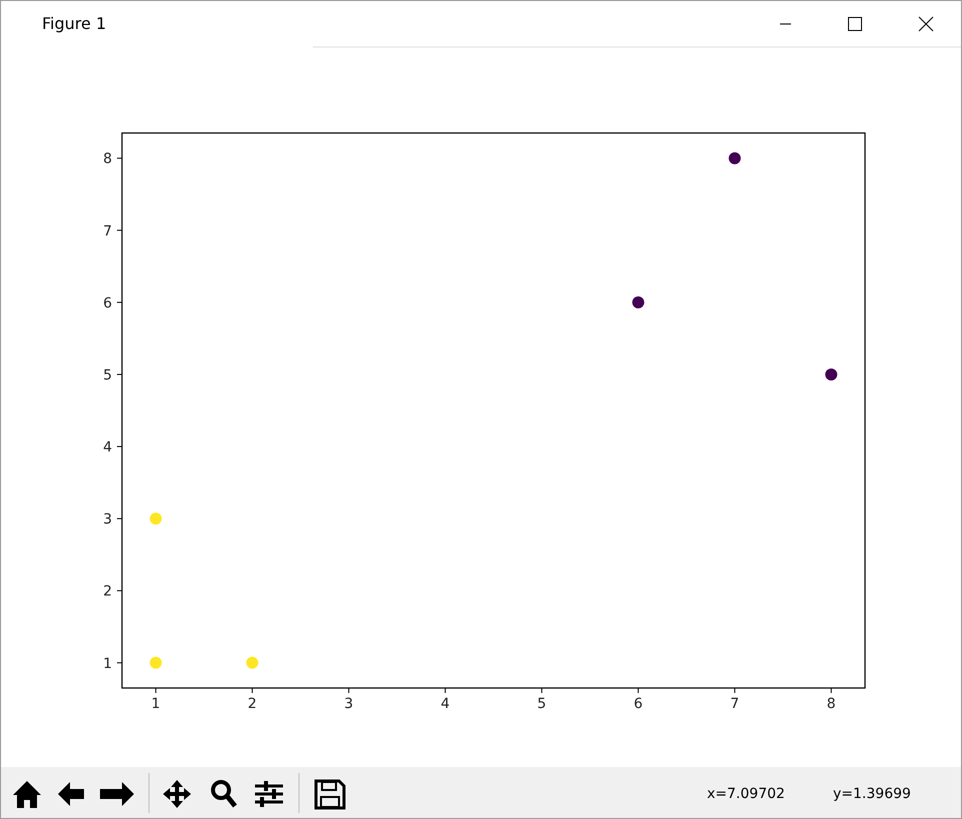  I want to click on chart-title: Figure 1, so click(74, 23).